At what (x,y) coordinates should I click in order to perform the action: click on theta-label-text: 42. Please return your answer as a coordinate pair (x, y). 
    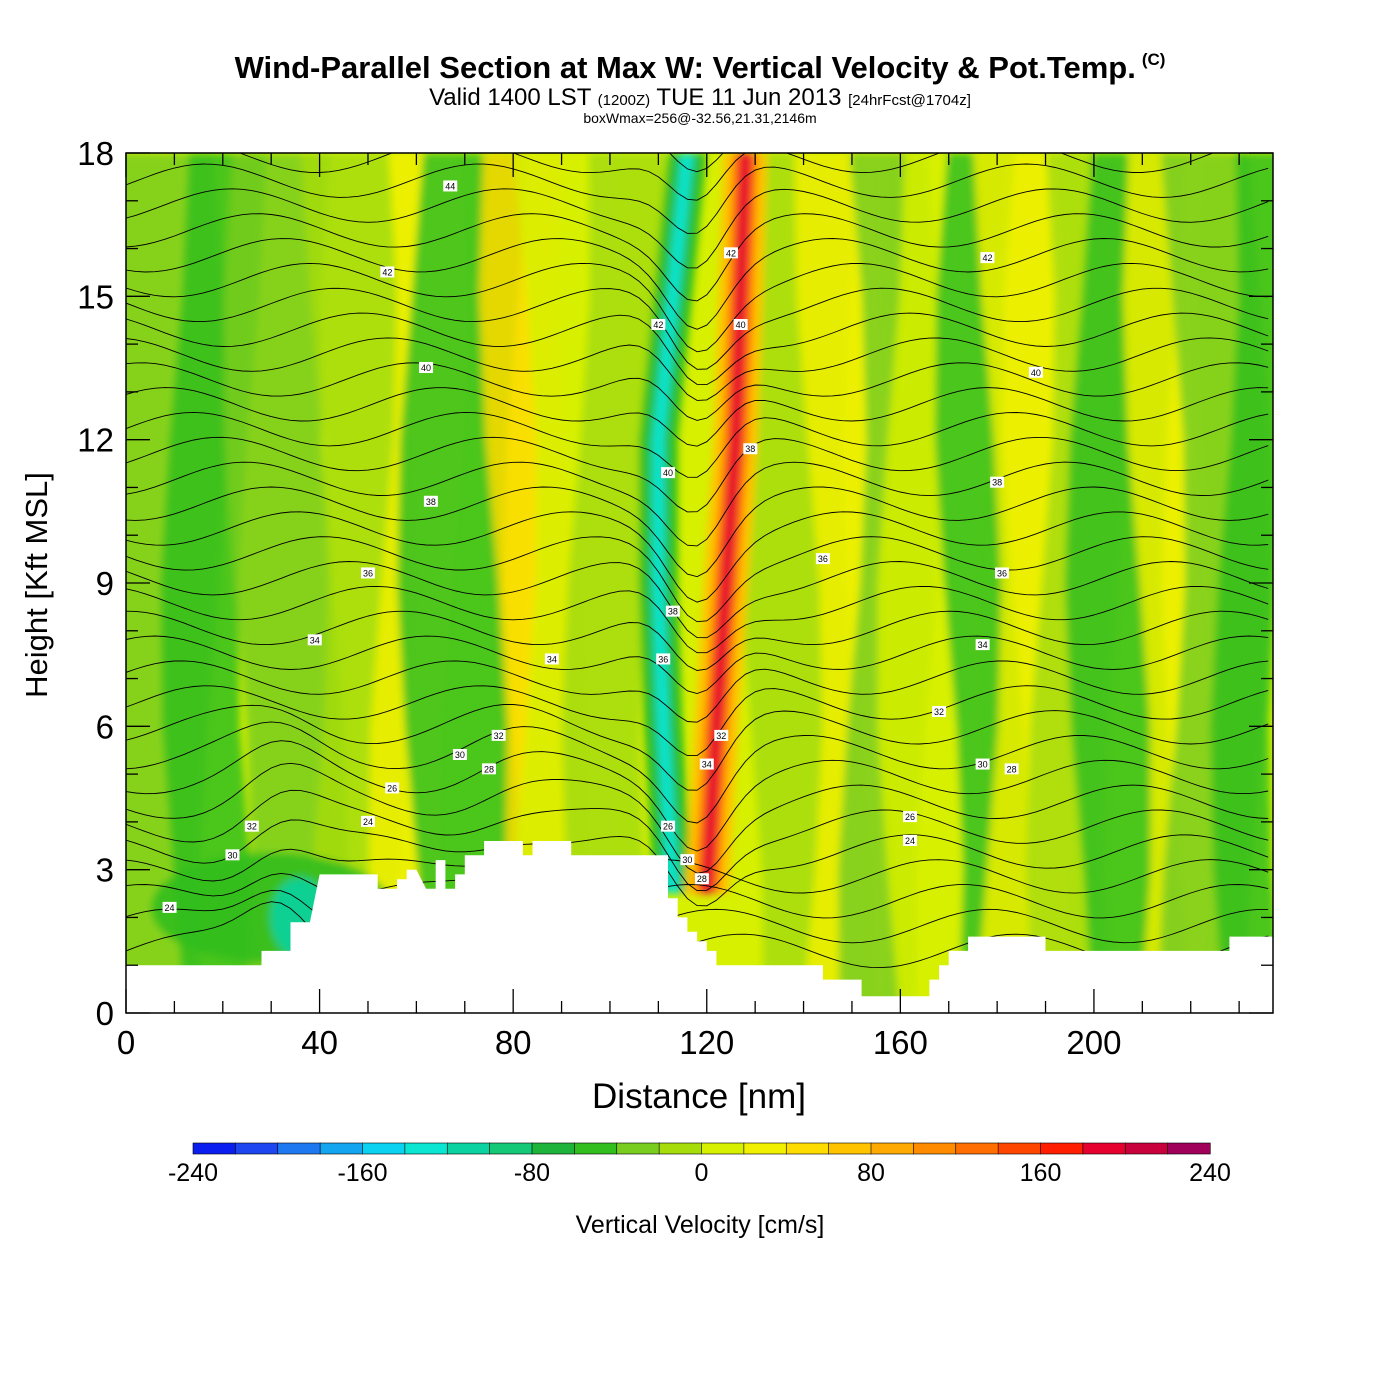
    Looking at the image, I should click on (387, 272).